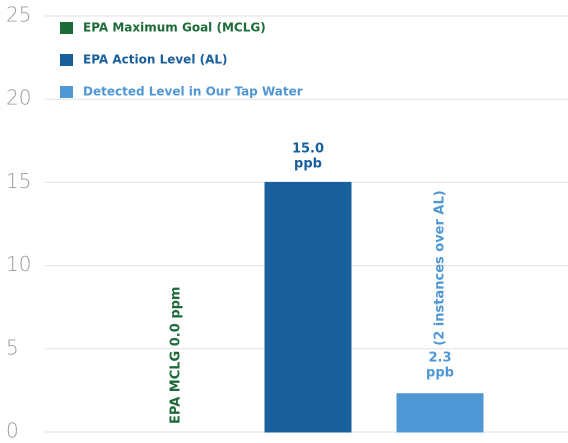 This screenshot has width=568, height=443. I want to click on y-tick-label: 5, so click(12, 347).